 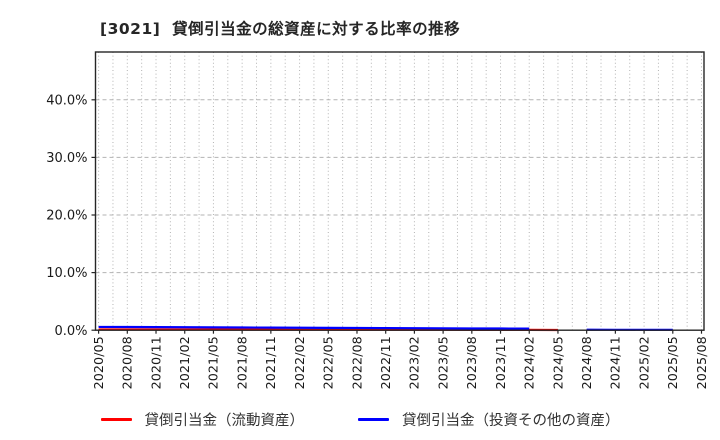 I want to click on x-tick-label: 2022/05, so click(x=329, y=362).